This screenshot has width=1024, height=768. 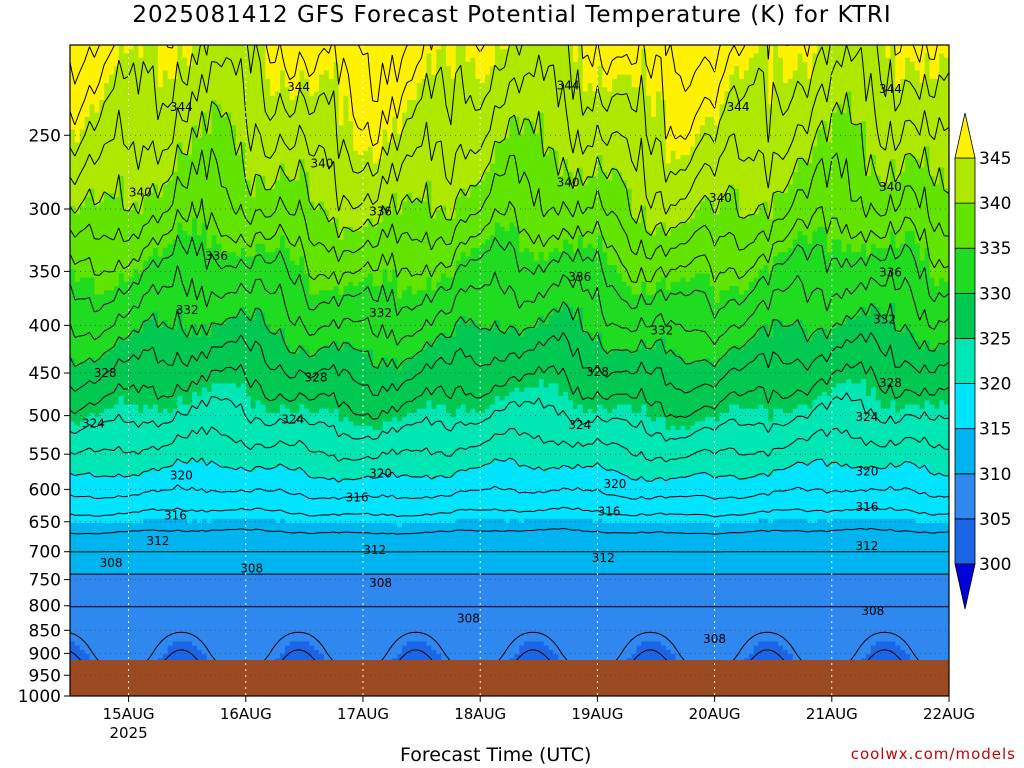 I want to click on colorbar-bin, so click(x=965, y=451).